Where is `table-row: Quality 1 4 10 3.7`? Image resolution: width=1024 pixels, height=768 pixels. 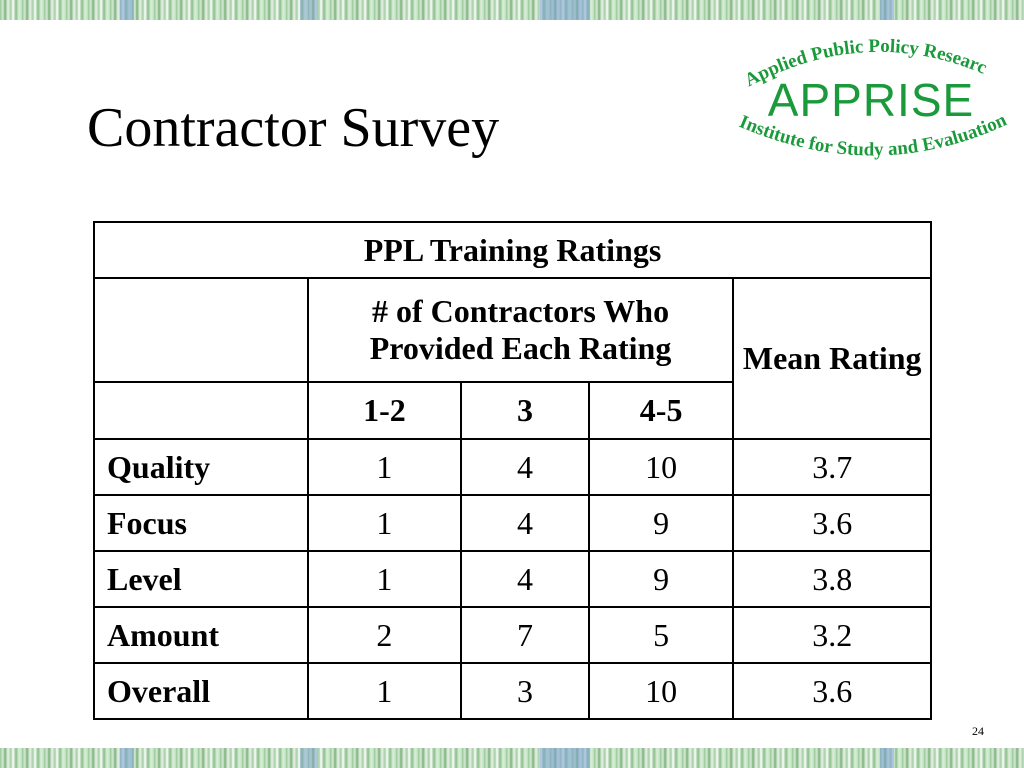
table-row: Quality 1 4 10 3.7 is located at coordinates (512, 467).